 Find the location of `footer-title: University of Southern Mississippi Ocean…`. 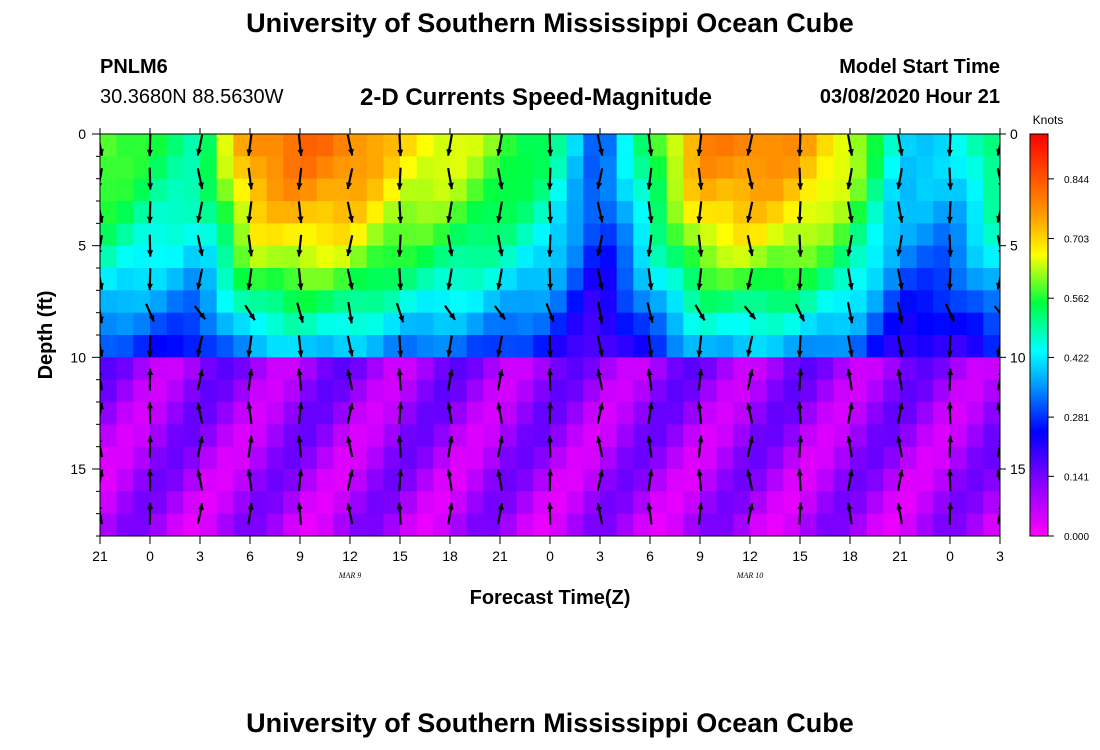

footer-title: University of Southern Mississippi Ocean… is located at coordinates (550, 723).